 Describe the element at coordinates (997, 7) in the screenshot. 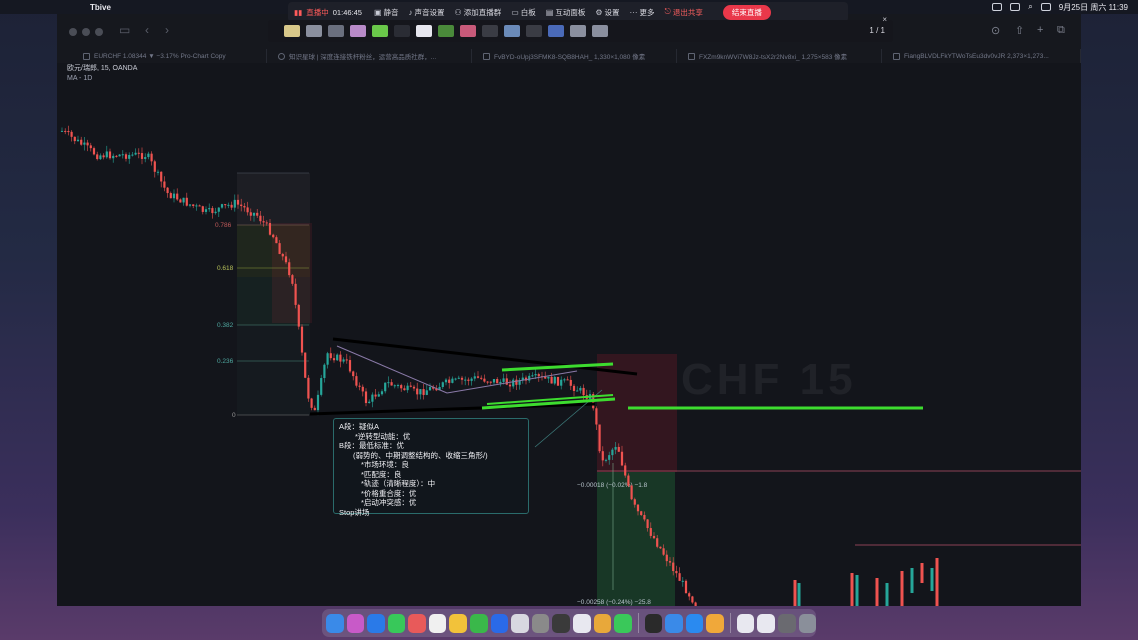

I see `wifi-icon` at that location.